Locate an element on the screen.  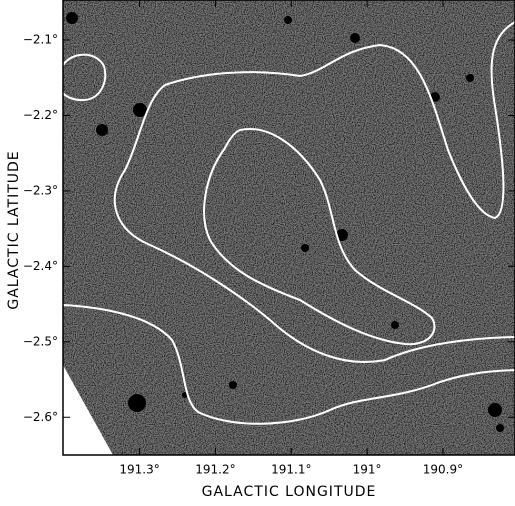
y-tick-label: −2.5° is located at coordinates (40, 341).